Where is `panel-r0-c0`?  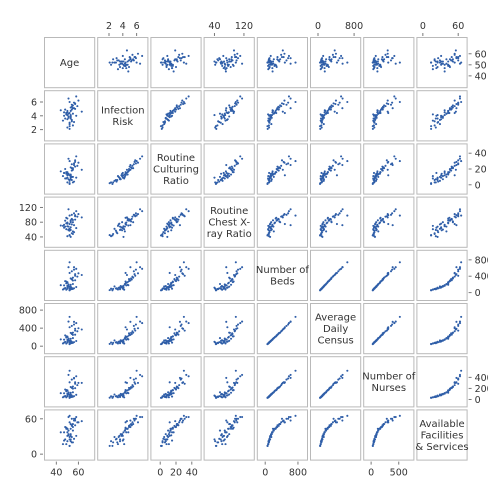 panel-r0-c0 is located at coordinates (70, 63).